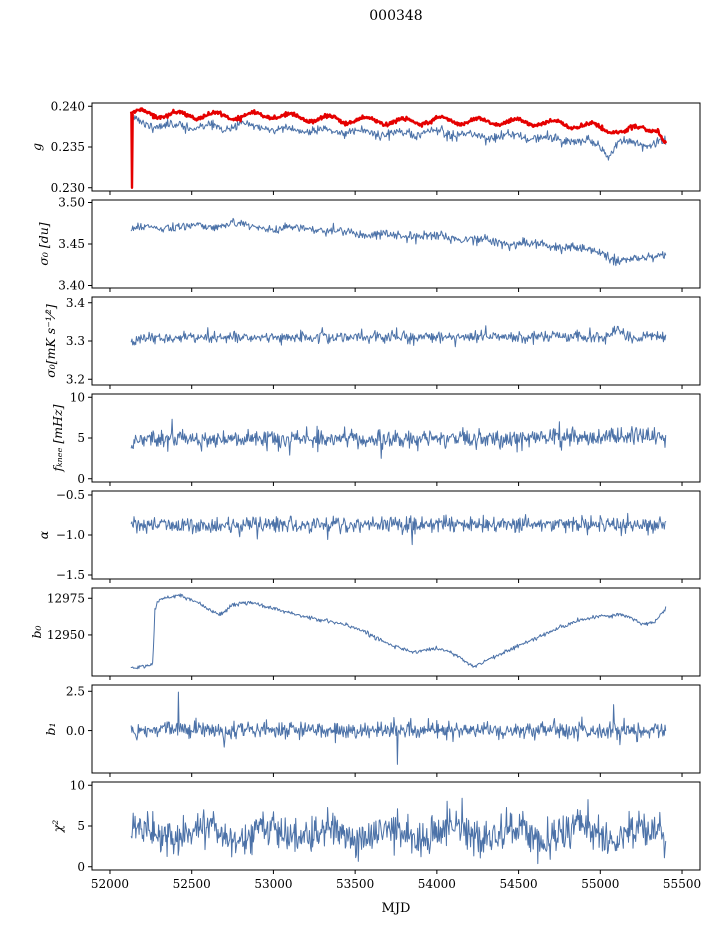 The image size is (725, 936). I want to click on y-tick-label: 0.0, so click(75, 731).